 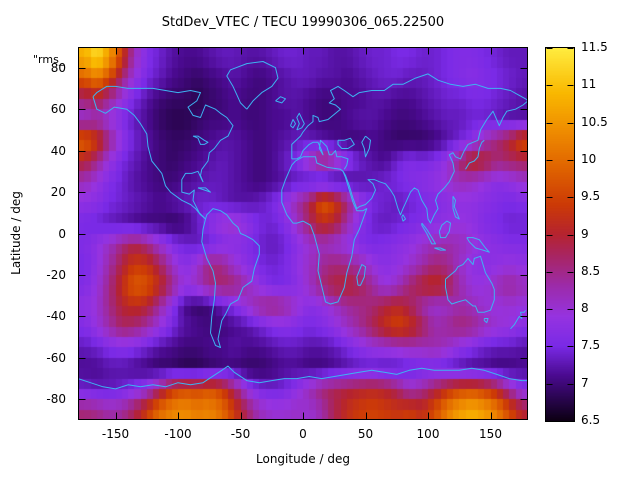 What do you see at coordinates (178, 434) in the screenshot?
I see `x-tick-label: -100` at bounding box center [178, 434].